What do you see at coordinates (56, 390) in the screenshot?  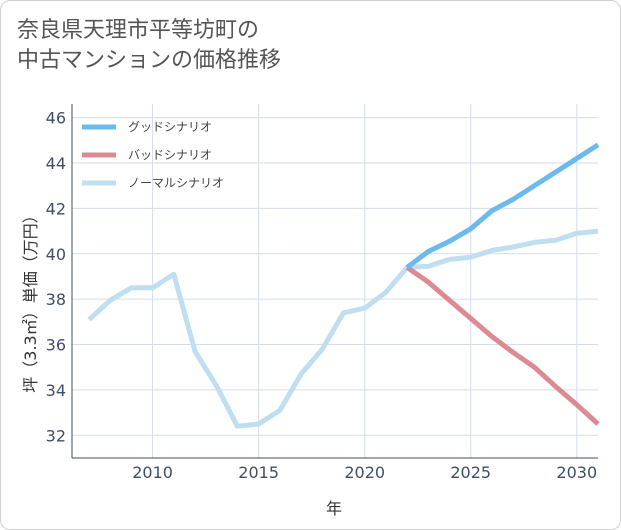 I see `y-tick-label: 34` at bounding box center [56, 390].